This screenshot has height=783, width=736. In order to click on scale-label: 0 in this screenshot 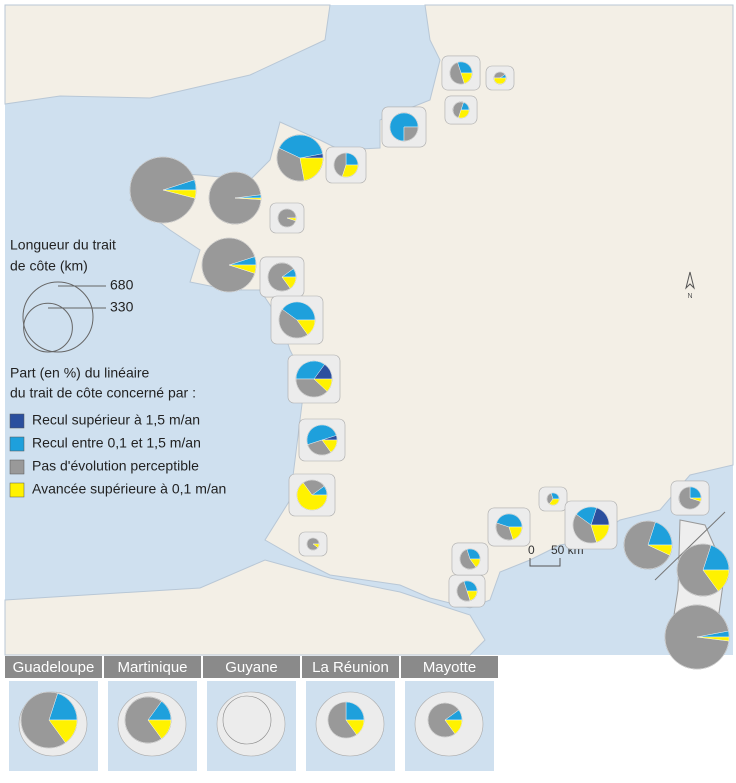, I will do `click(531, 550)`.